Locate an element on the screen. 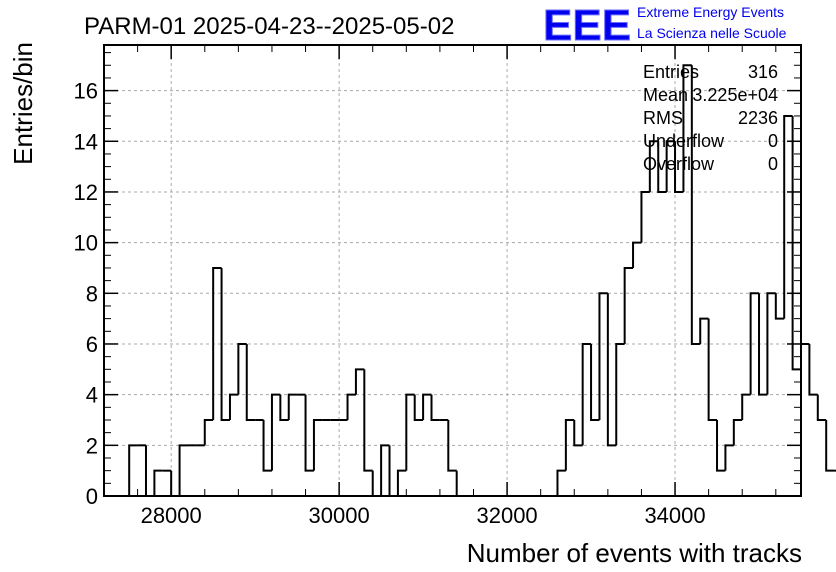  stats-mean-label: Mean is located at coordinates (665, 95).